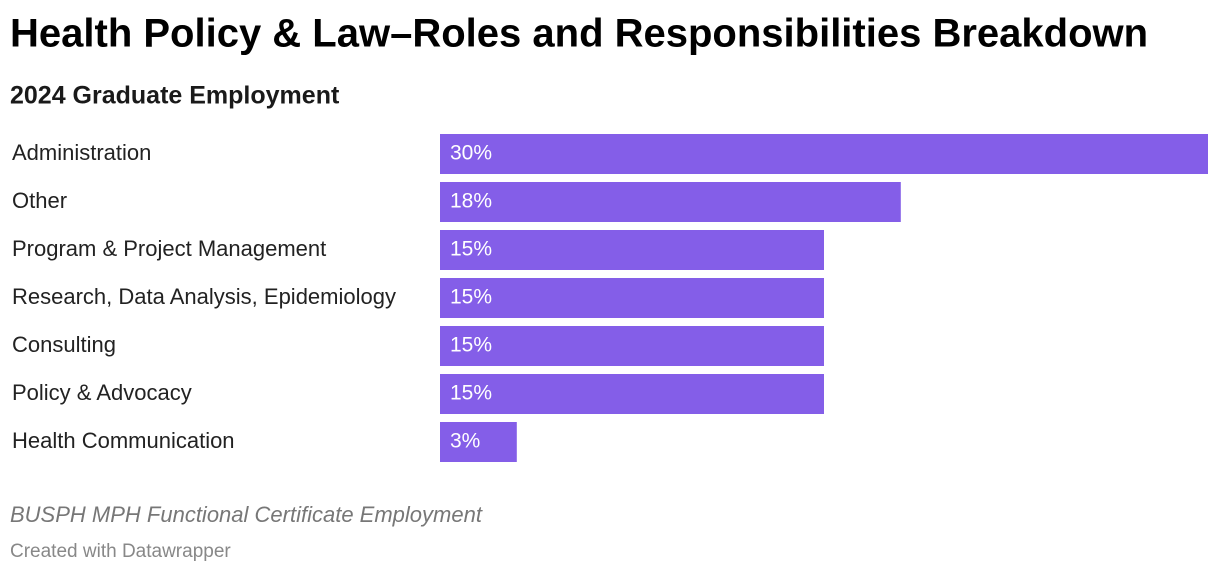  What do you see at coordinates (123, 440) in the screenshot?
I see `category-label: Health Communication` at bounding box center [123, 440].